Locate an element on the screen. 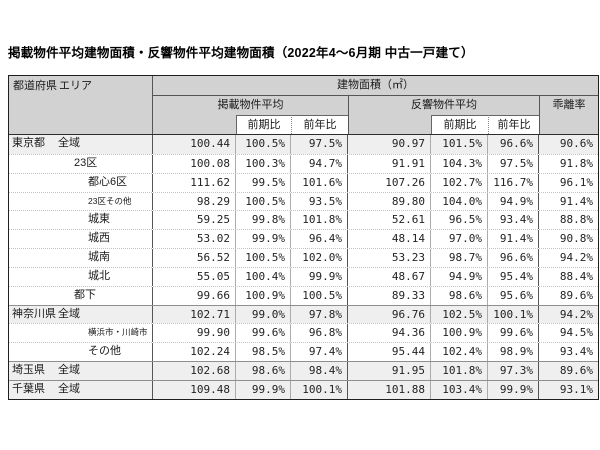 The height and width of the screenshot is (450, 600). response-avg-value: 90.97 is located at coordinates (389, 144).